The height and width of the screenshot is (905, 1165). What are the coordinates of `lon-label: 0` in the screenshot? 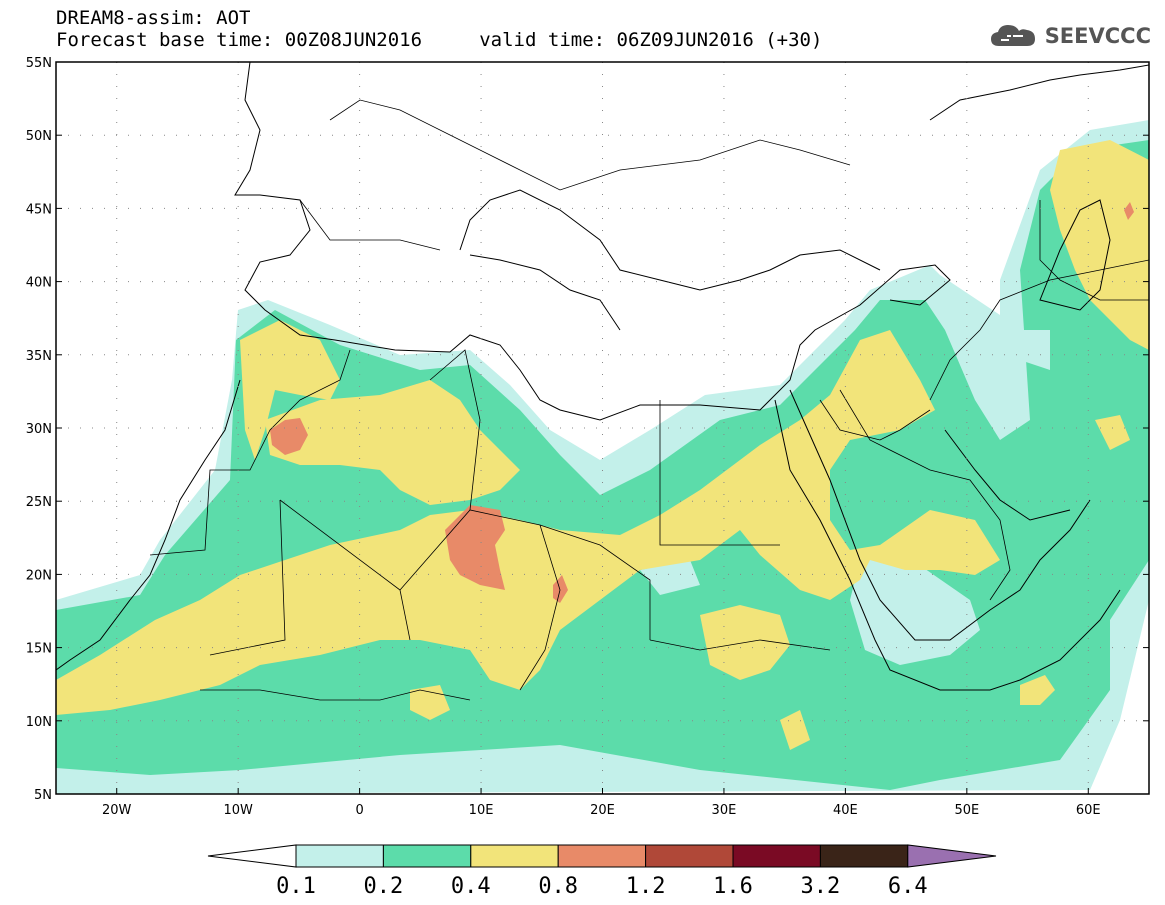 It's located at (359, 810).